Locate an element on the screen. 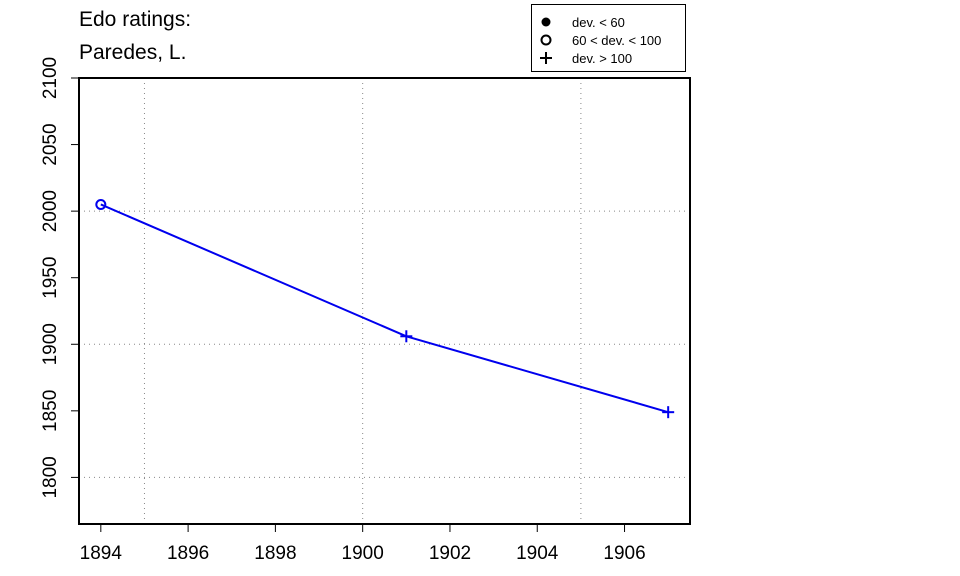 This screenshot has width=960, height=576. legend-label: dev. > 100 is located at coordinates (602, 58).